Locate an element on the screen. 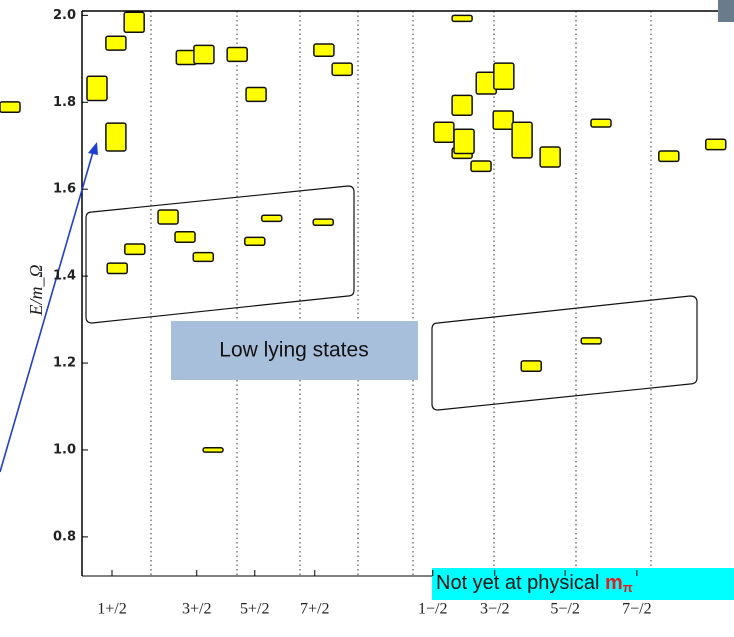  y-tick-label: 1.8 is located at coordinates (64, 102).